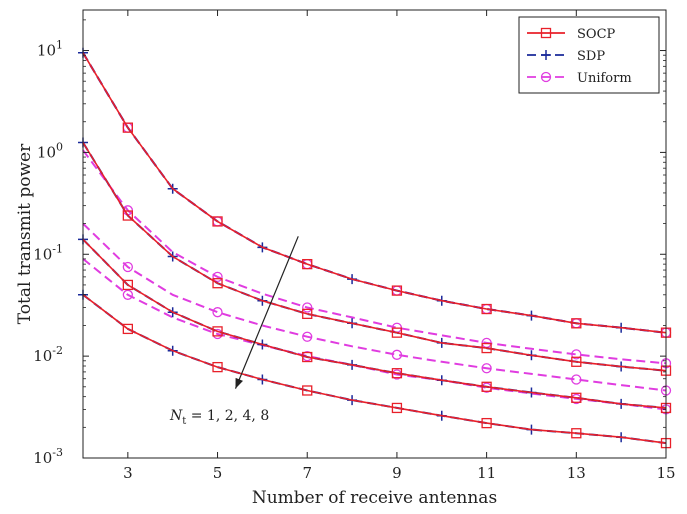  Describe the element at coordinates (546, 33) in the screenshot. I see `legend-marker-square` at that location.